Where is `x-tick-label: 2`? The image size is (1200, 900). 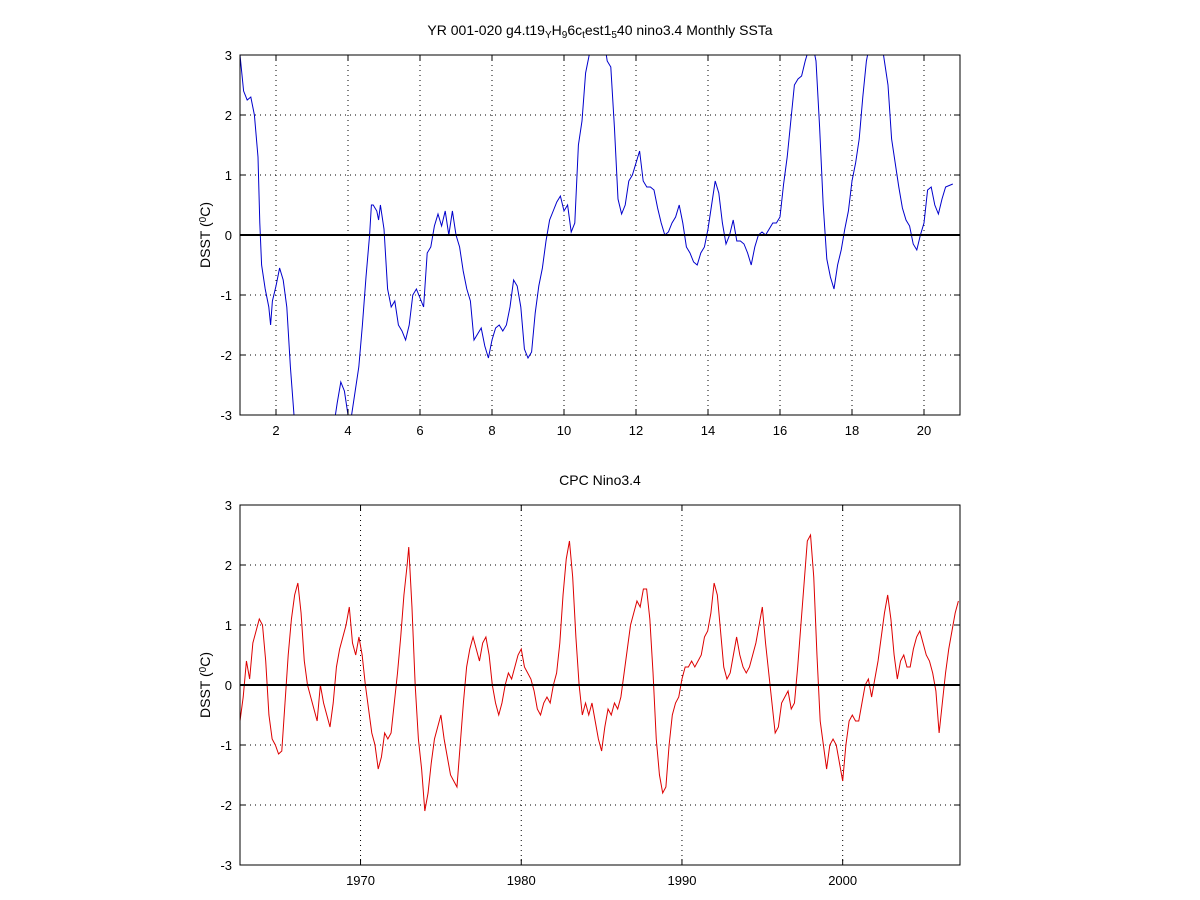 x-tick-label: 2 is located at coordinates (275, 430).